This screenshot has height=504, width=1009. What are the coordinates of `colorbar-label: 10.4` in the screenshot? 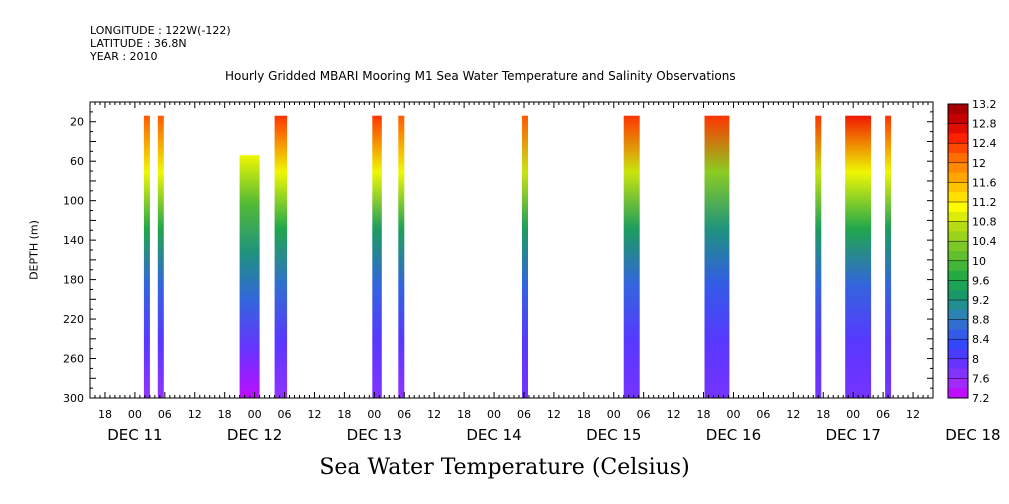 It's located at (984, 241).